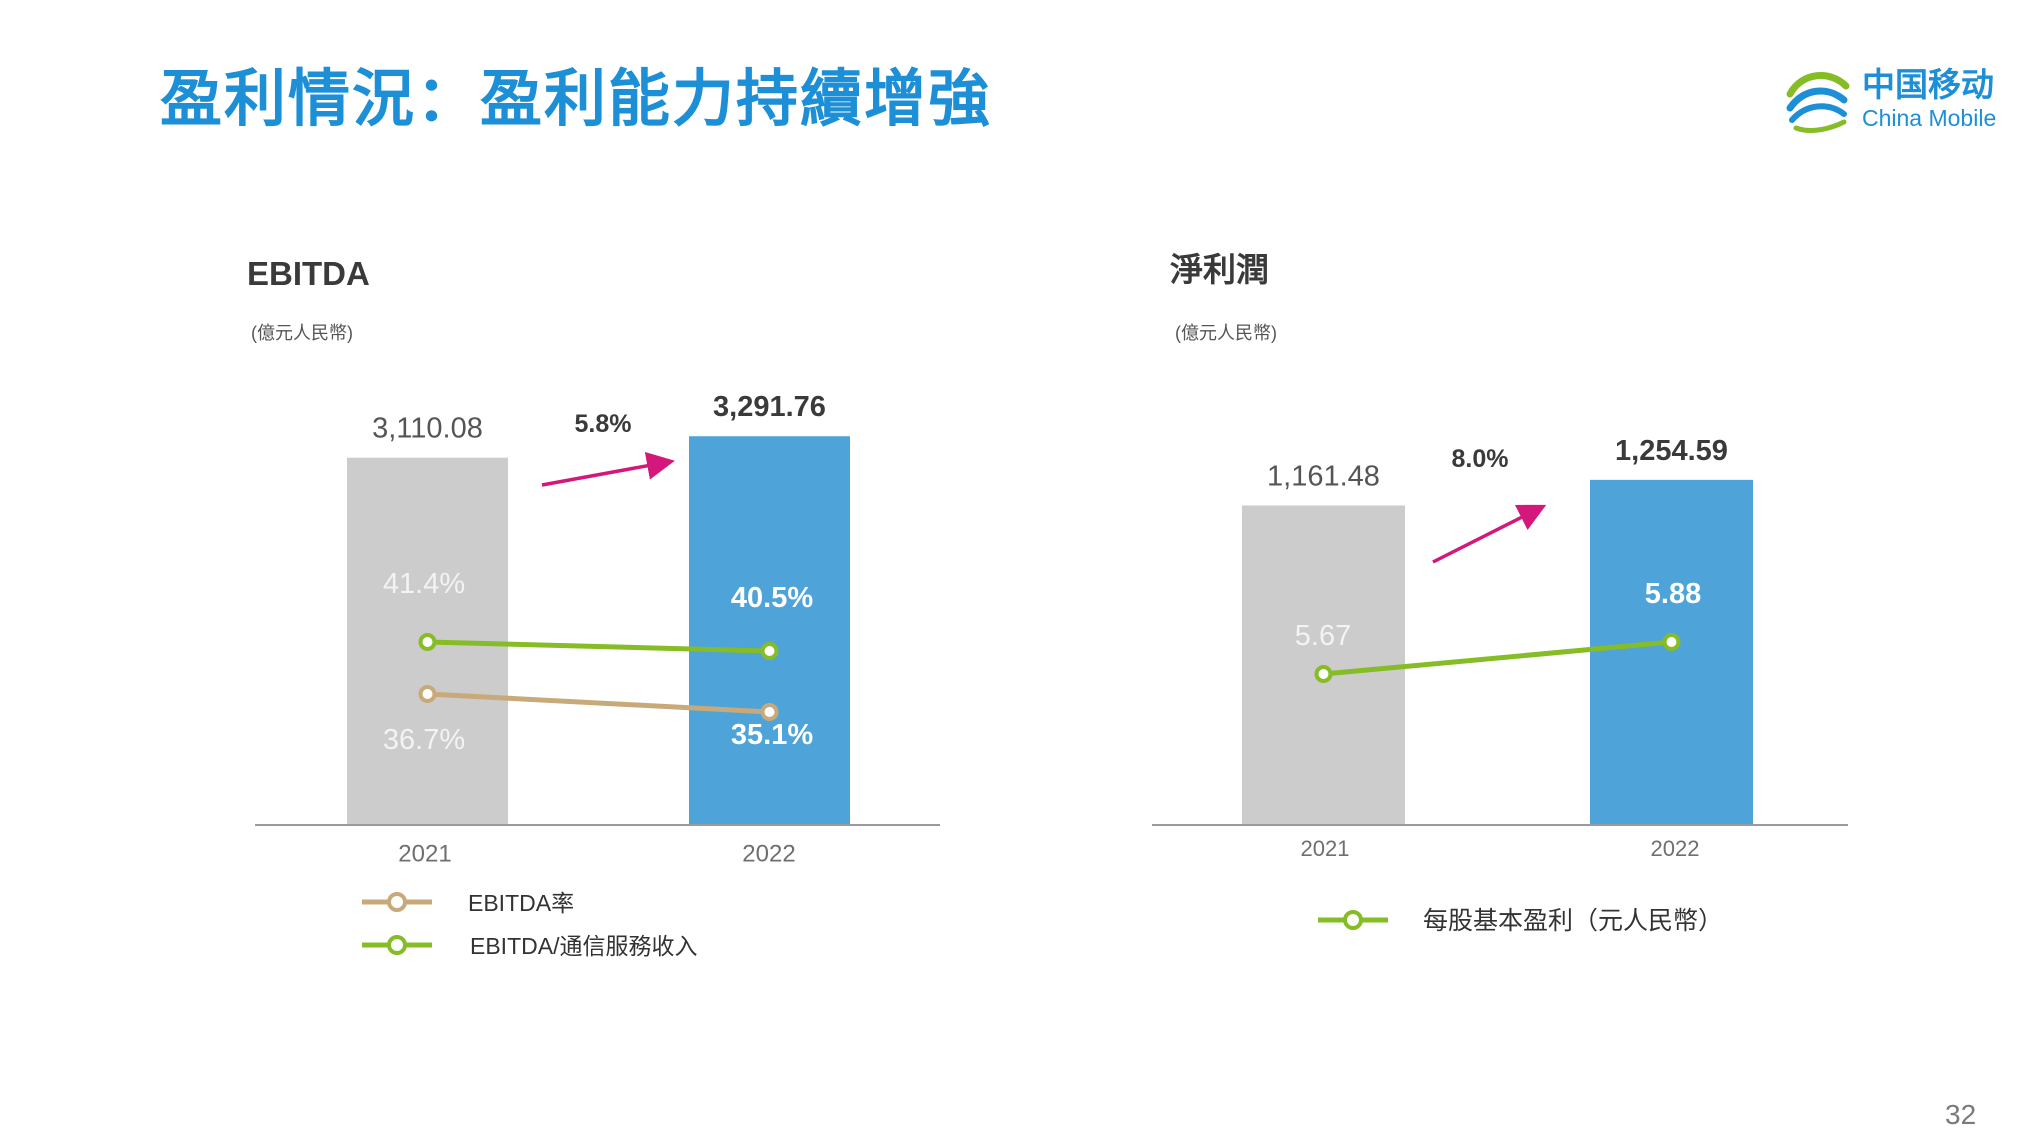 The image size is (2038, 1146). Describe the element at coordinates (583, 946) in the screenshot. I see `legend-label-ebitda-service-ratio: EBITDA/通信服務收入` at that location.